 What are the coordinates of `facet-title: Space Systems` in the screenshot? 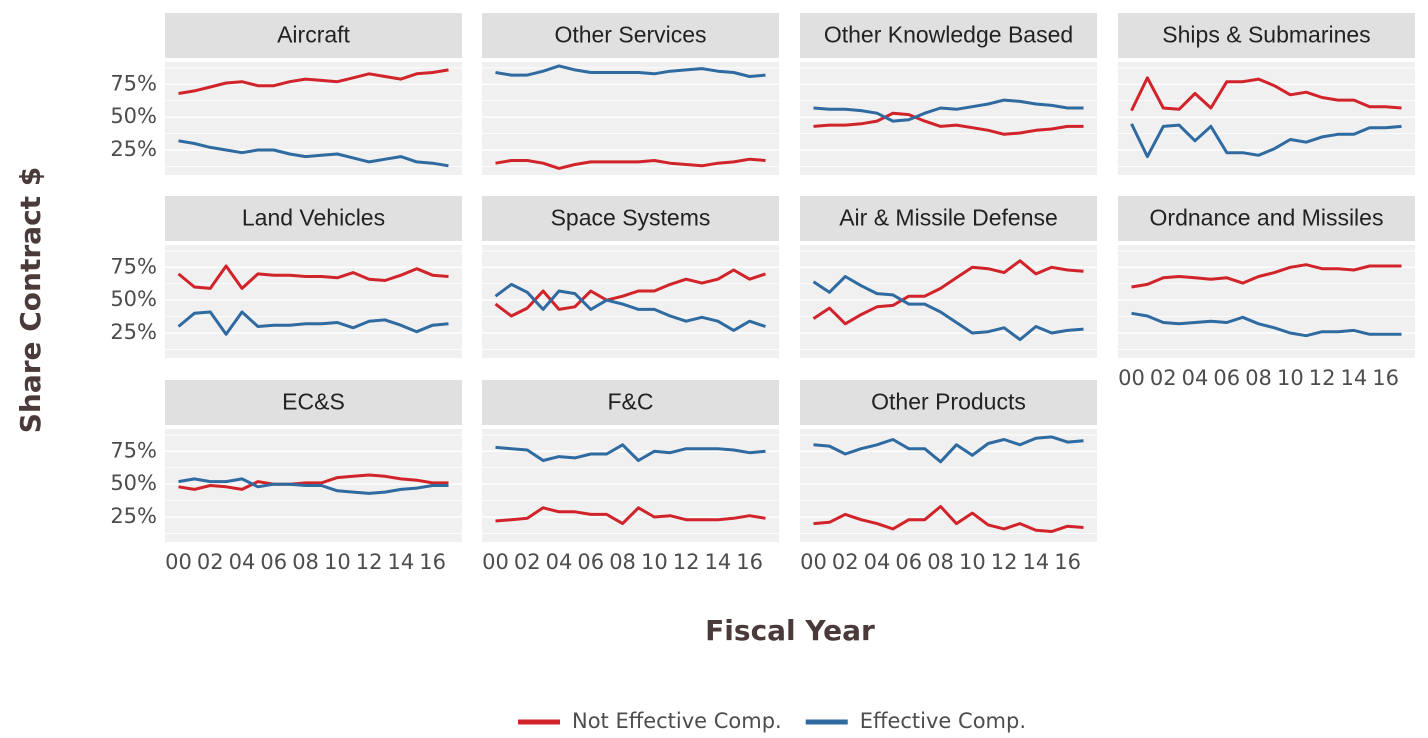 It's located at (631, 218).